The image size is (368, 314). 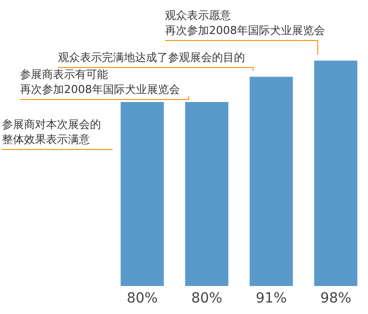 I want to click on data-label: 98%, so click(x=336, y=298).